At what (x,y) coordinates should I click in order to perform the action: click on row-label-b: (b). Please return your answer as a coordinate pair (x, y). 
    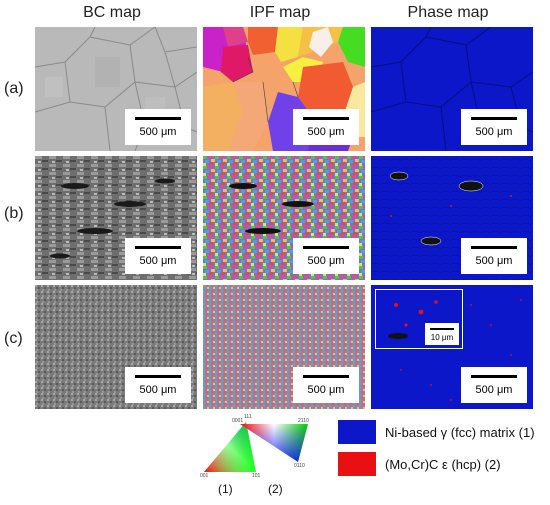
    Looking at the image, I should click on (14, 213).